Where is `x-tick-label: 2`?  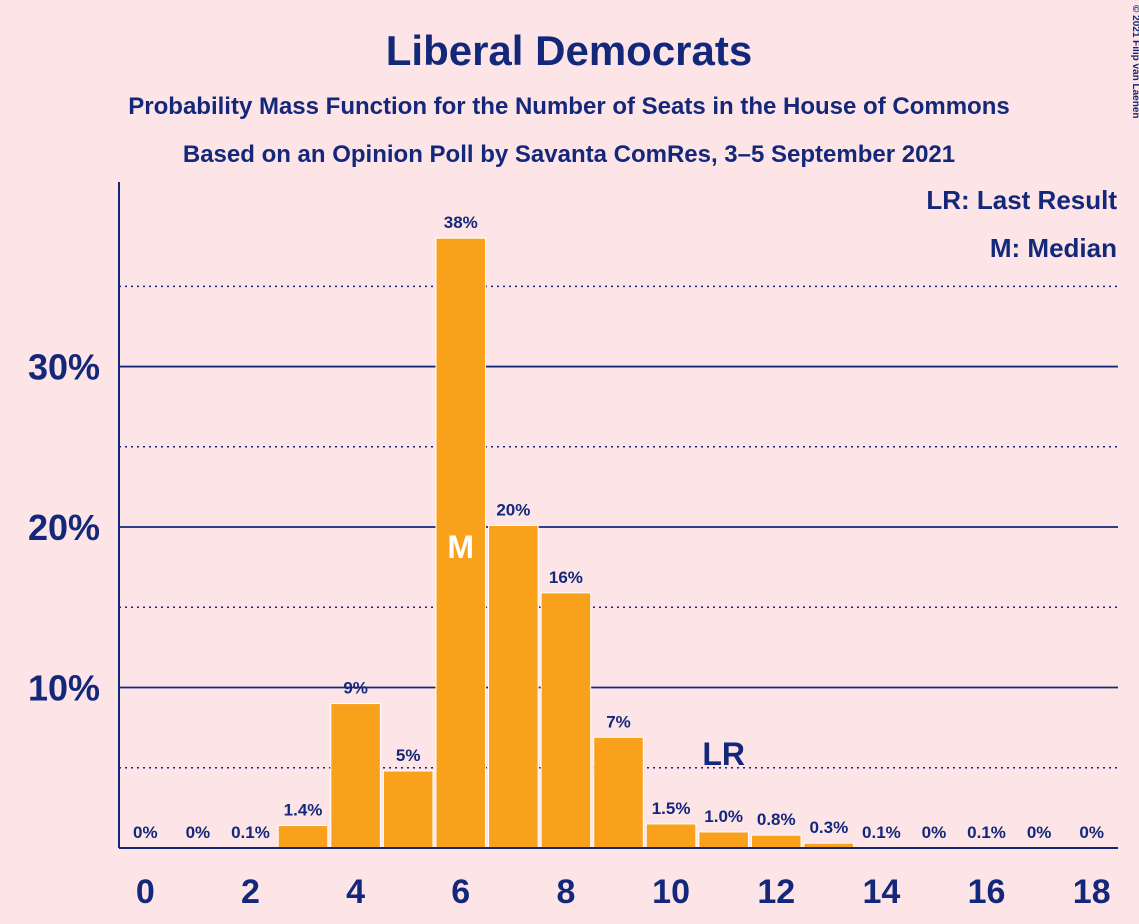 x-tick-label: 2 is located at coordinates (250, 892).